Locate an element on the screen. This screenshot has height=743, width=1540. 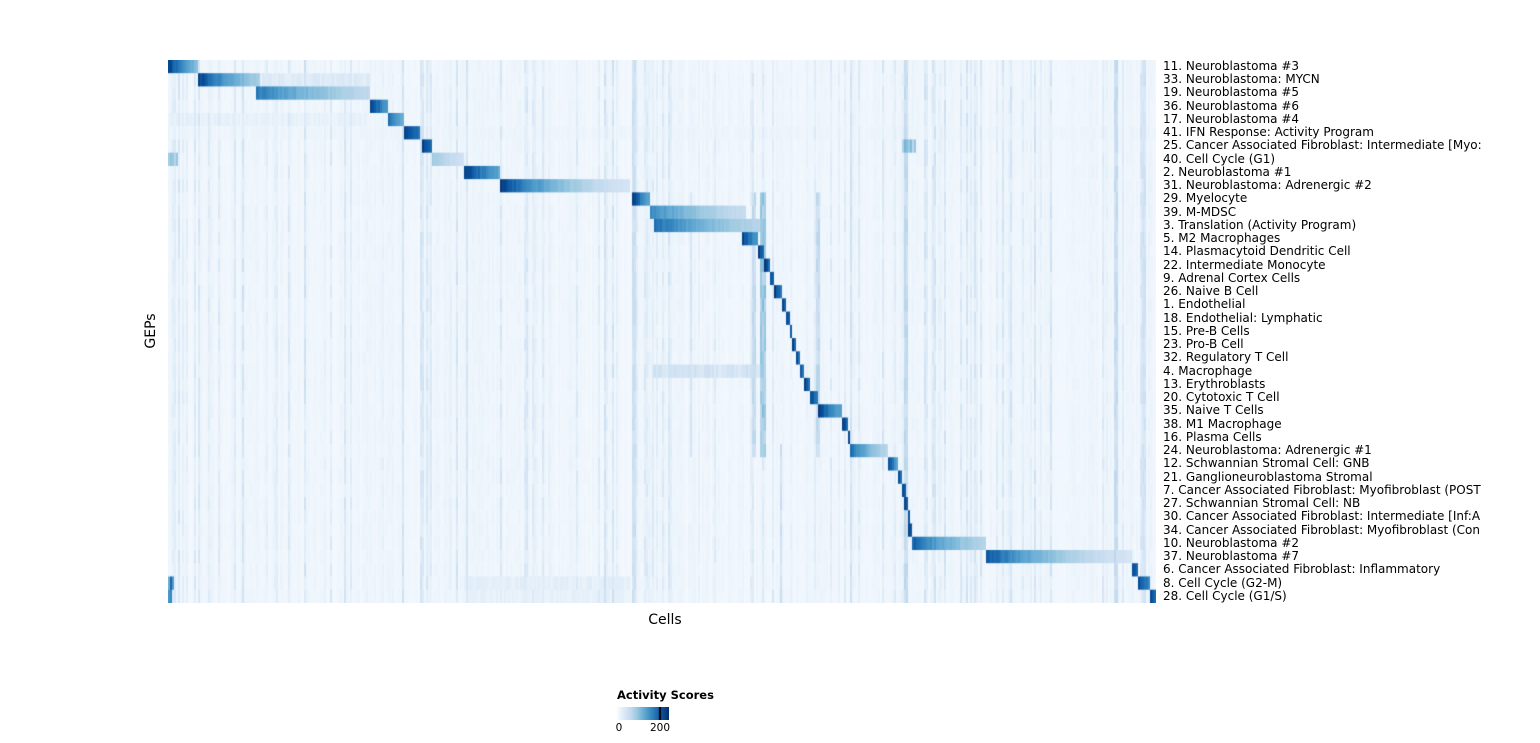
row-label: 11. Neuroblastoma #3 is located at coordinates (1231, 66).